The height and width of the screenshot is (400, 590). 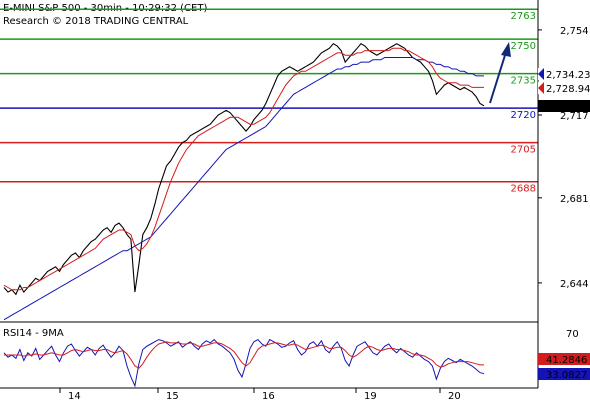 I want to click on price-badge-label-2: 2,721.25, so click(x=568, y=107).